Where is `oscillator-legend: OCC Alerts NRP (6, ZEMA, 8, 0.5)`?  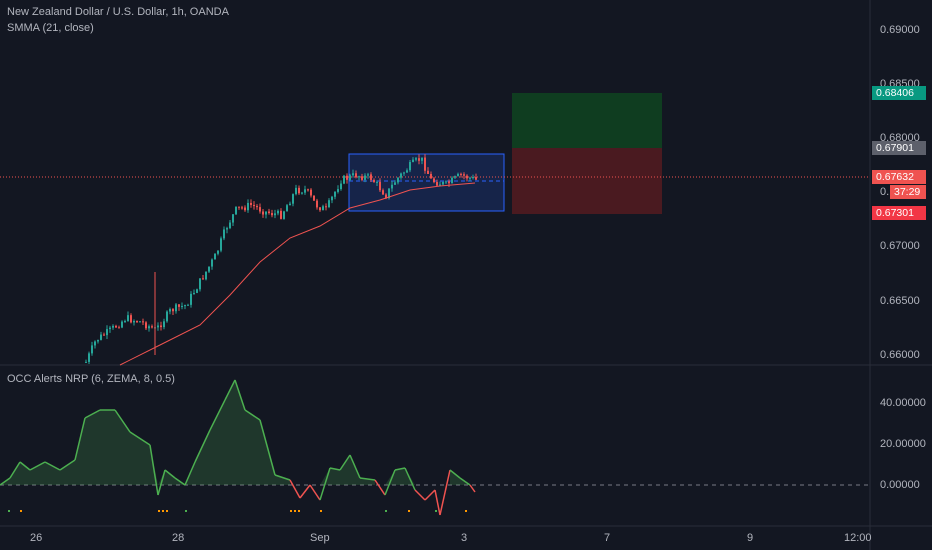
oscillator-legend: OCC Alerts NRP (6, ZEMA, 8, 0.5) is located at coordinates (91, 379).